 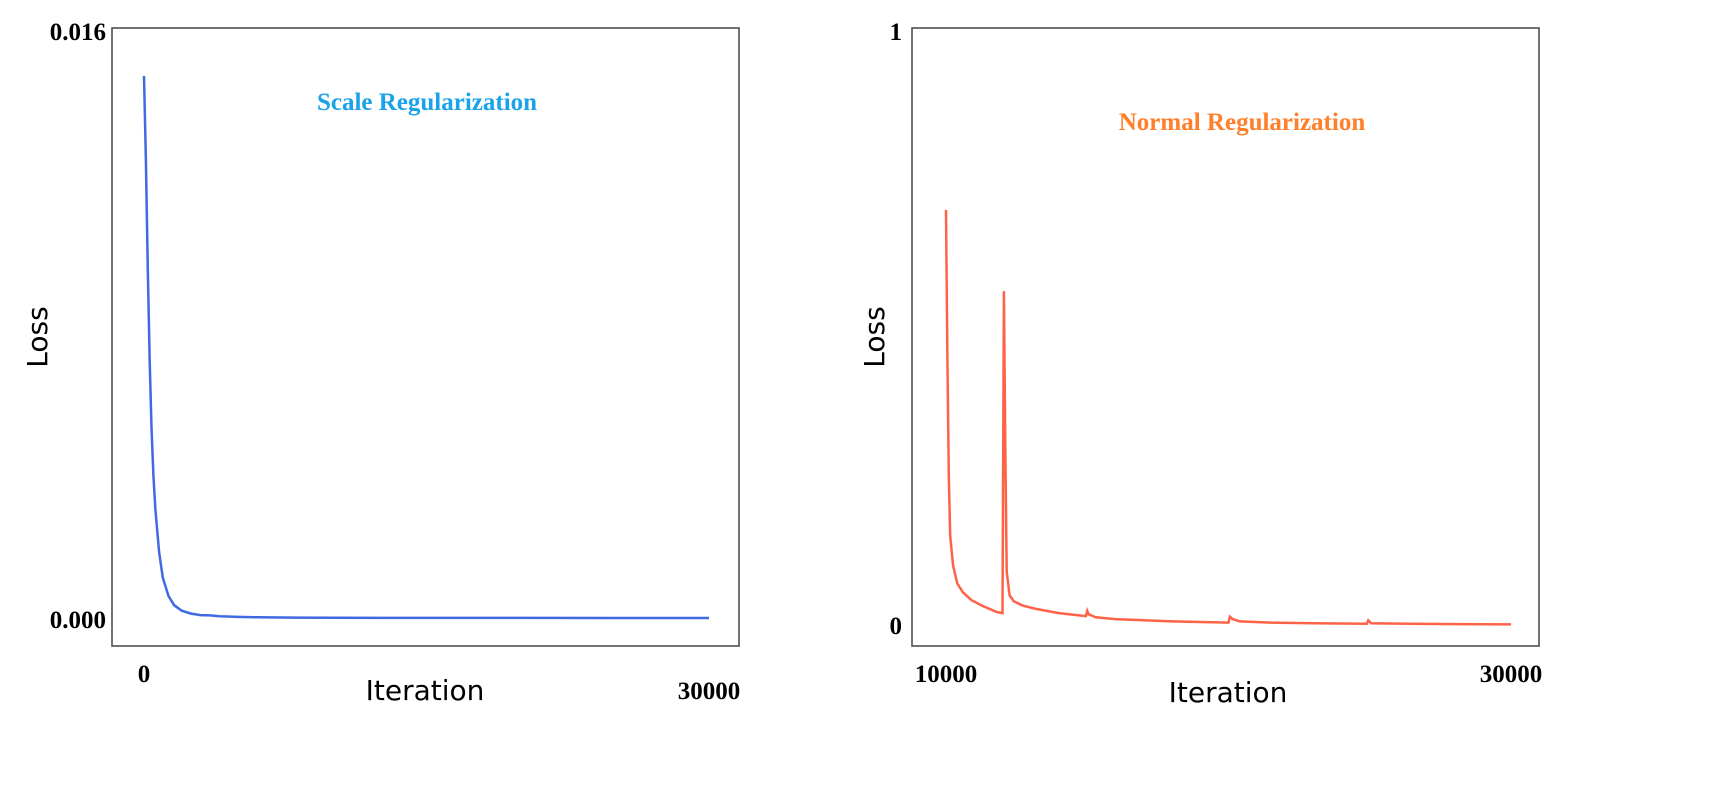 I want to click on y-tick-label: 0.016, so click(x=78, y=32).